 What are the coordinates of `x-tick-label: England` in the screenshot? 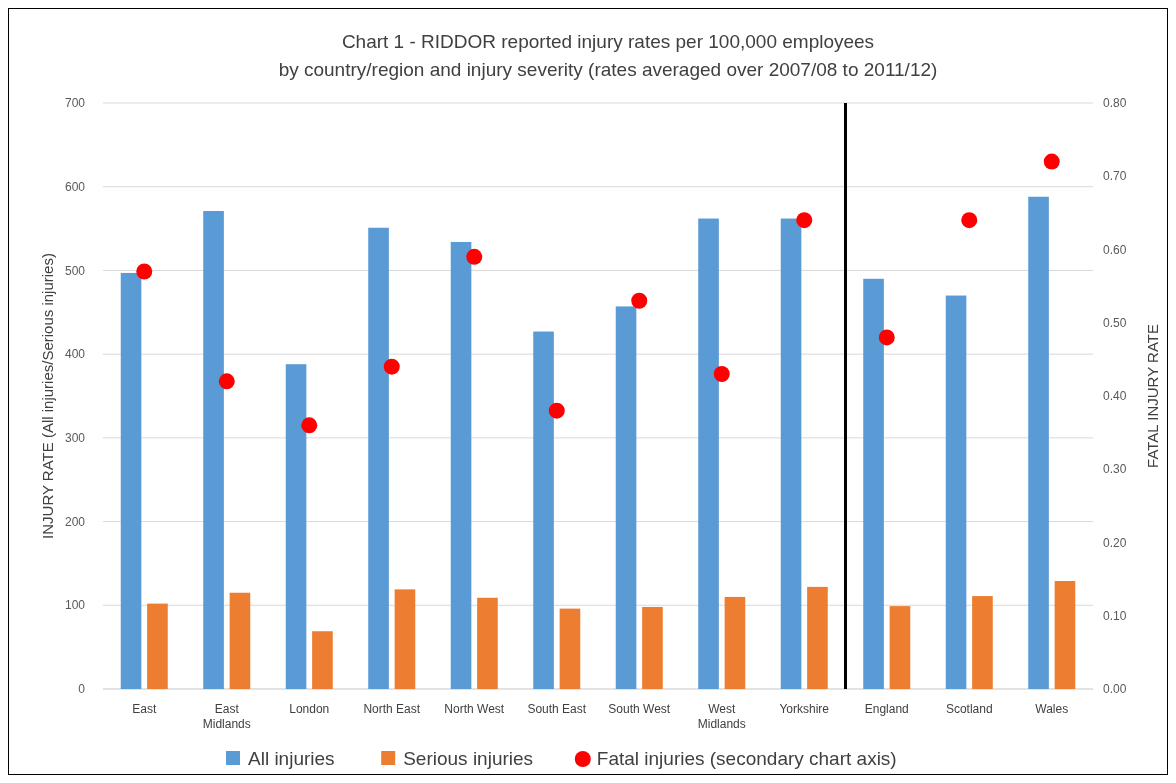 It's located at (886, 709).